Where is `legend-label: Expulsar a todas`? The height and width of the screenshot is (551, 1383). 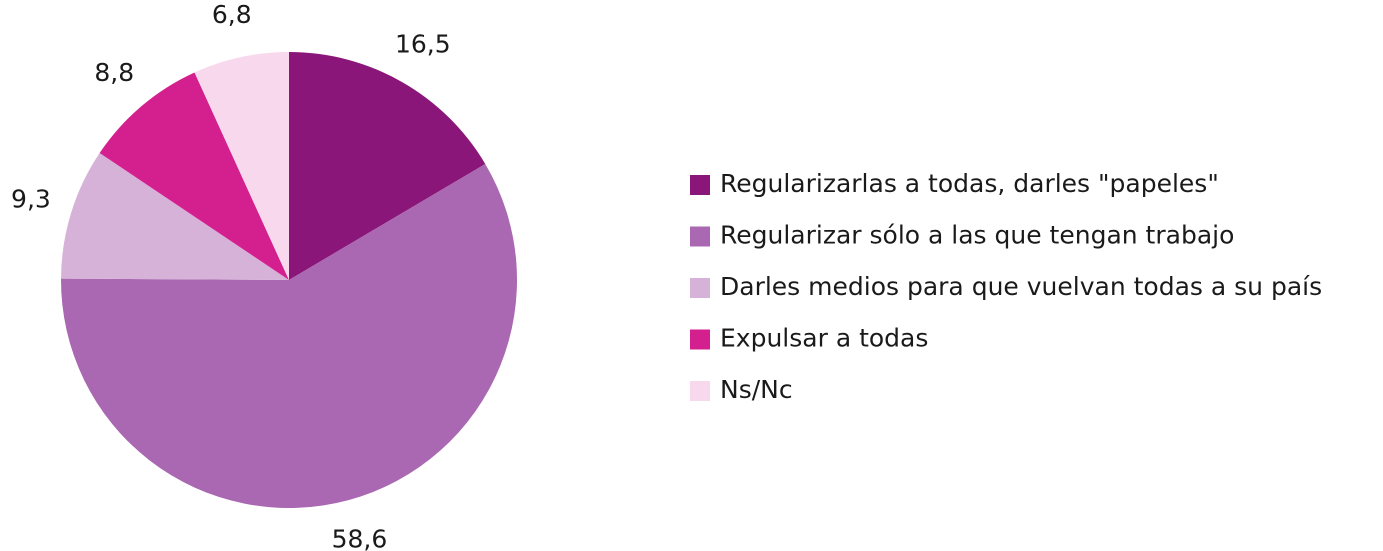
legend-label: Expulsar a todas is located at coordinates (824, 338).